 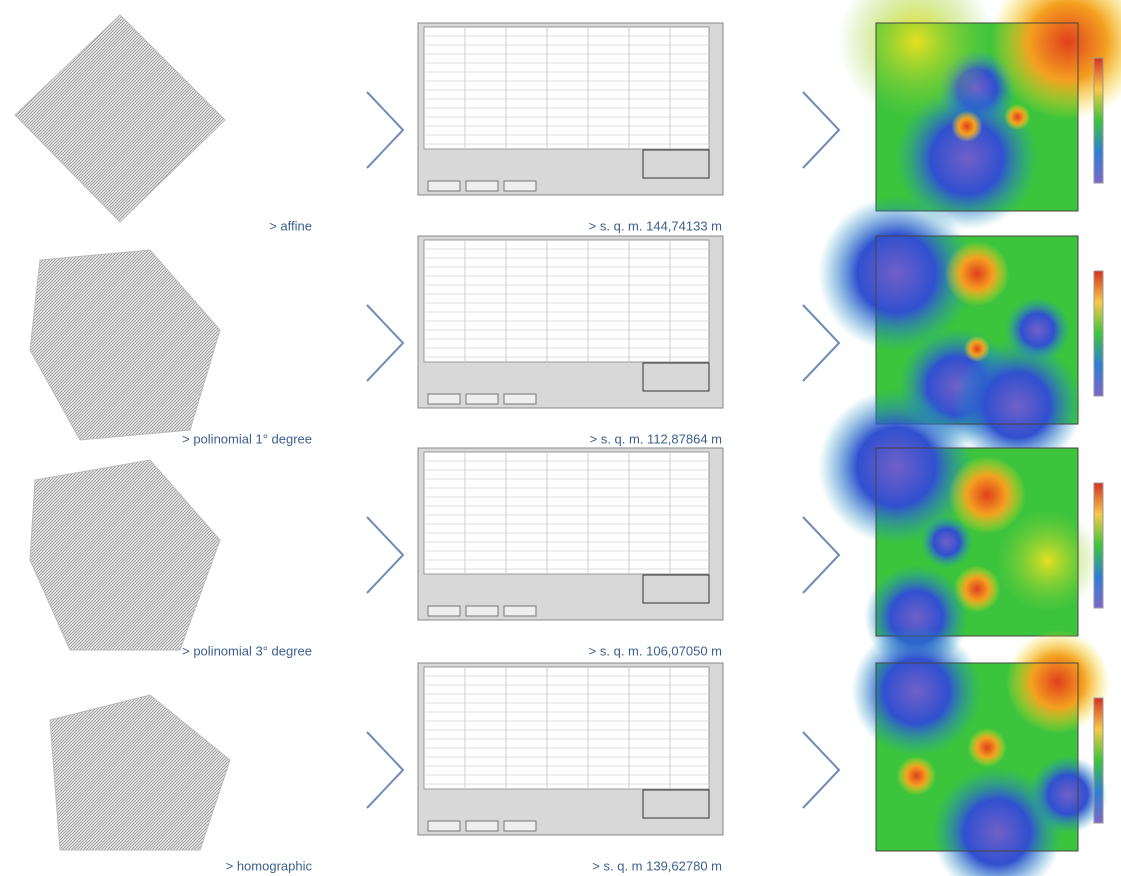 I want to click on rmse-label: > s. q. m. 112,87864 m, so click(x=656, y=438).